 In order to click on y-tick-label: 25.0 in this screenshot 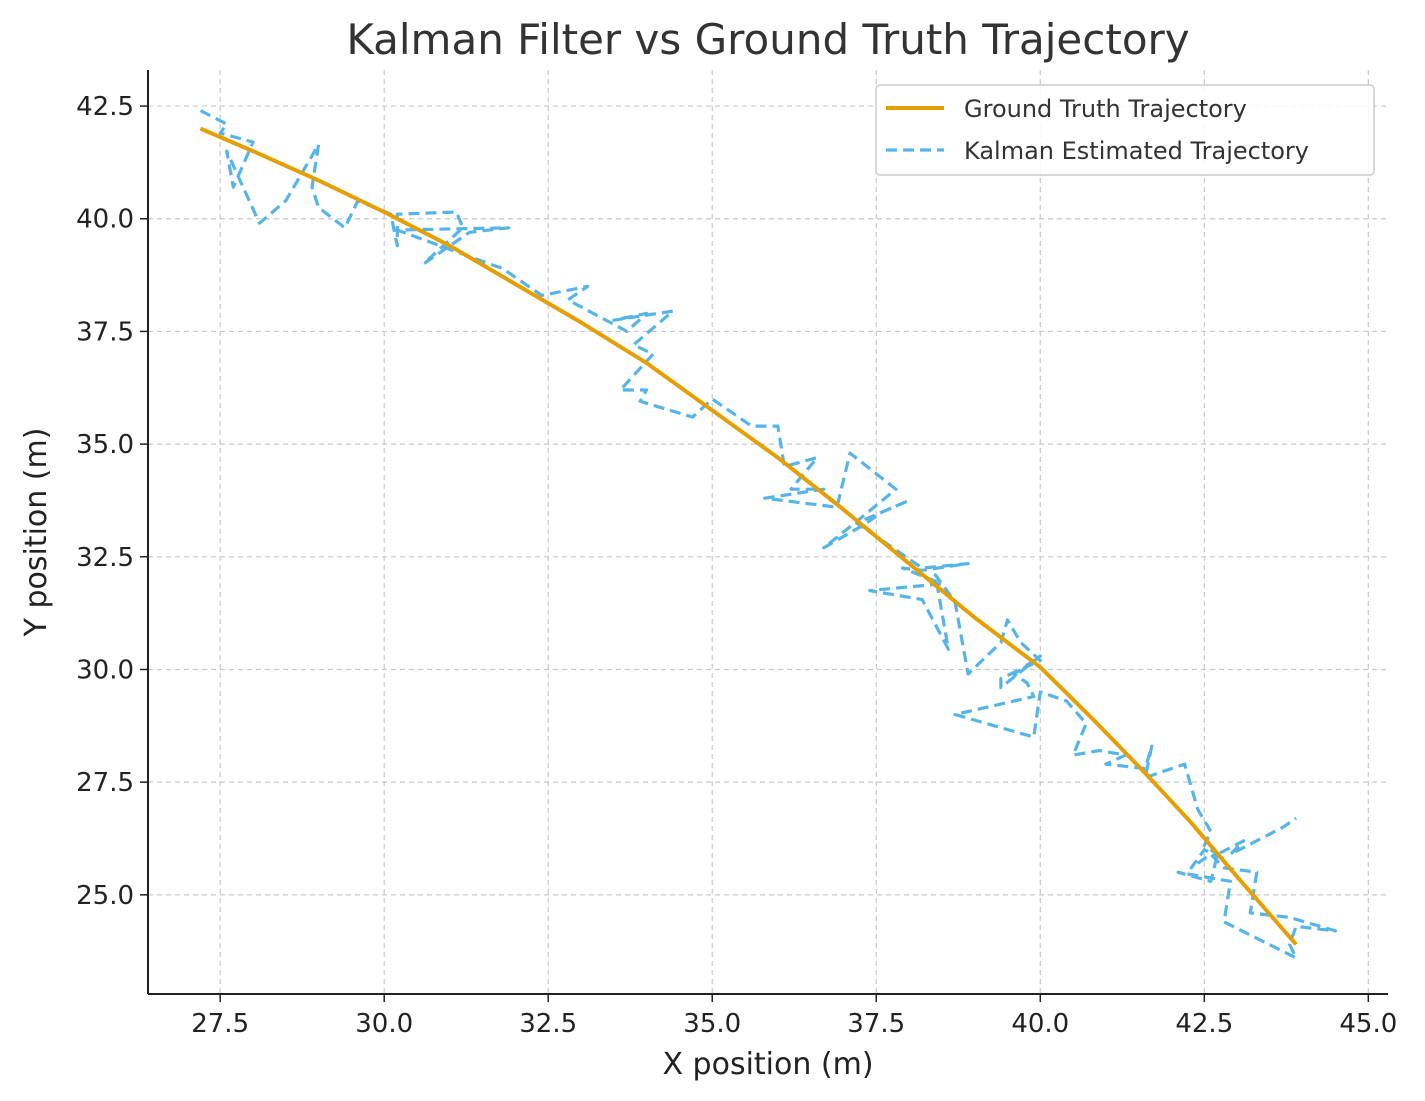, I will do `click(105, 896)`.